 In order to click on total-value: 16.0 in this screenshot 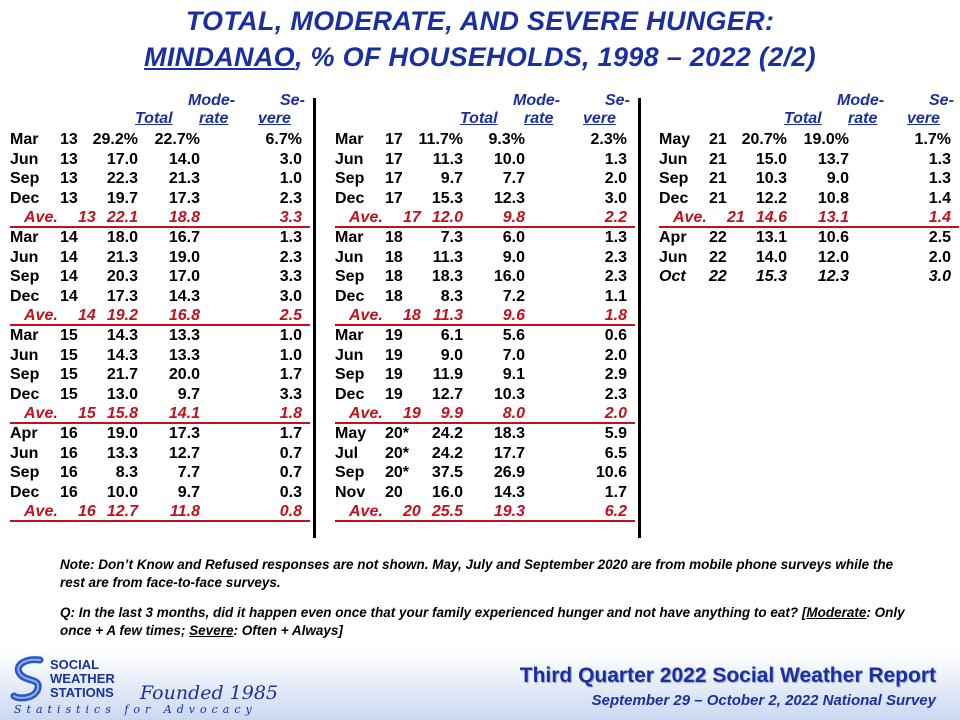, I will do `click(447, 492)`.